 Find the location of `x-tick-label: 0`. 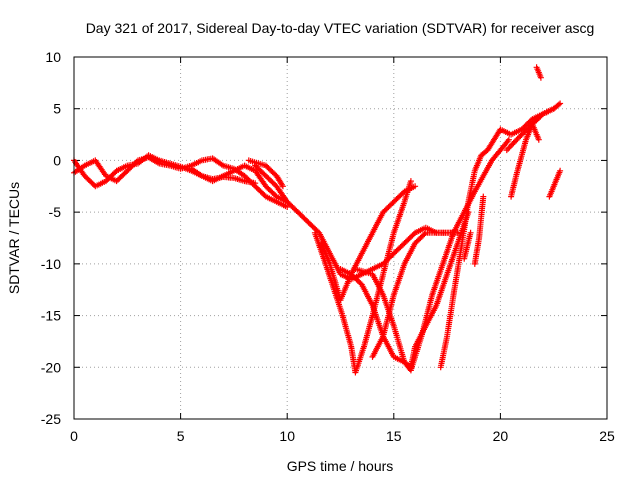

x-tick-label: 0 is located at coordinates (74, 436).